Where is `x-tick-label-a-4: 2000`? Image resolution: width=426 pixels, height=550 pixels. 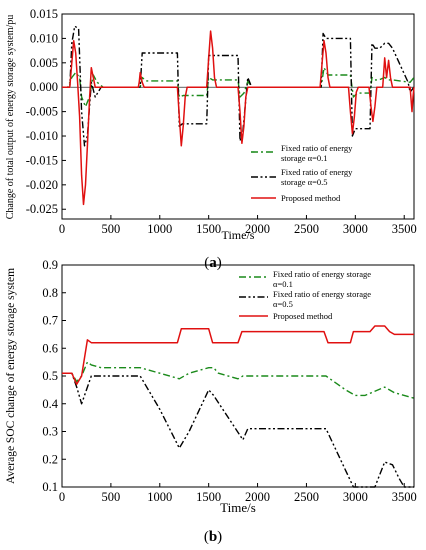
x-tick-label-a-4: 2000 is located at coordinates (257, 229).